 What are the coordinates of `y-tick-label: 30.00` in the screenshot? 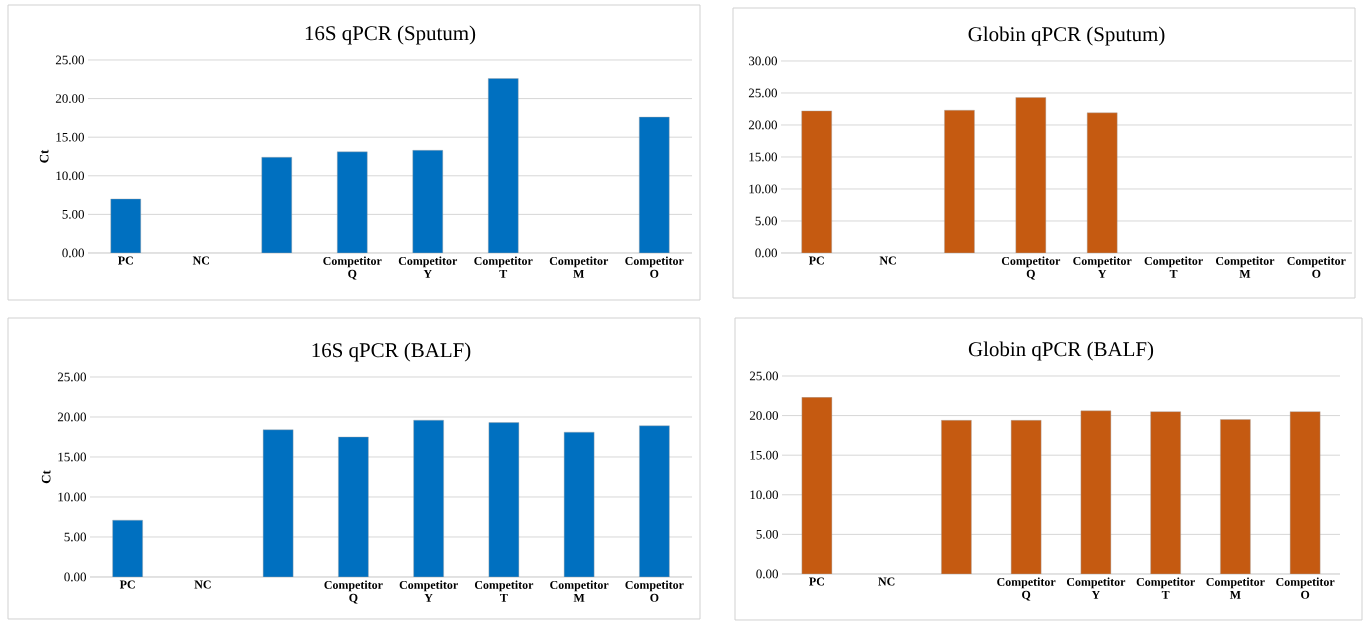 It's located at (763, 61).